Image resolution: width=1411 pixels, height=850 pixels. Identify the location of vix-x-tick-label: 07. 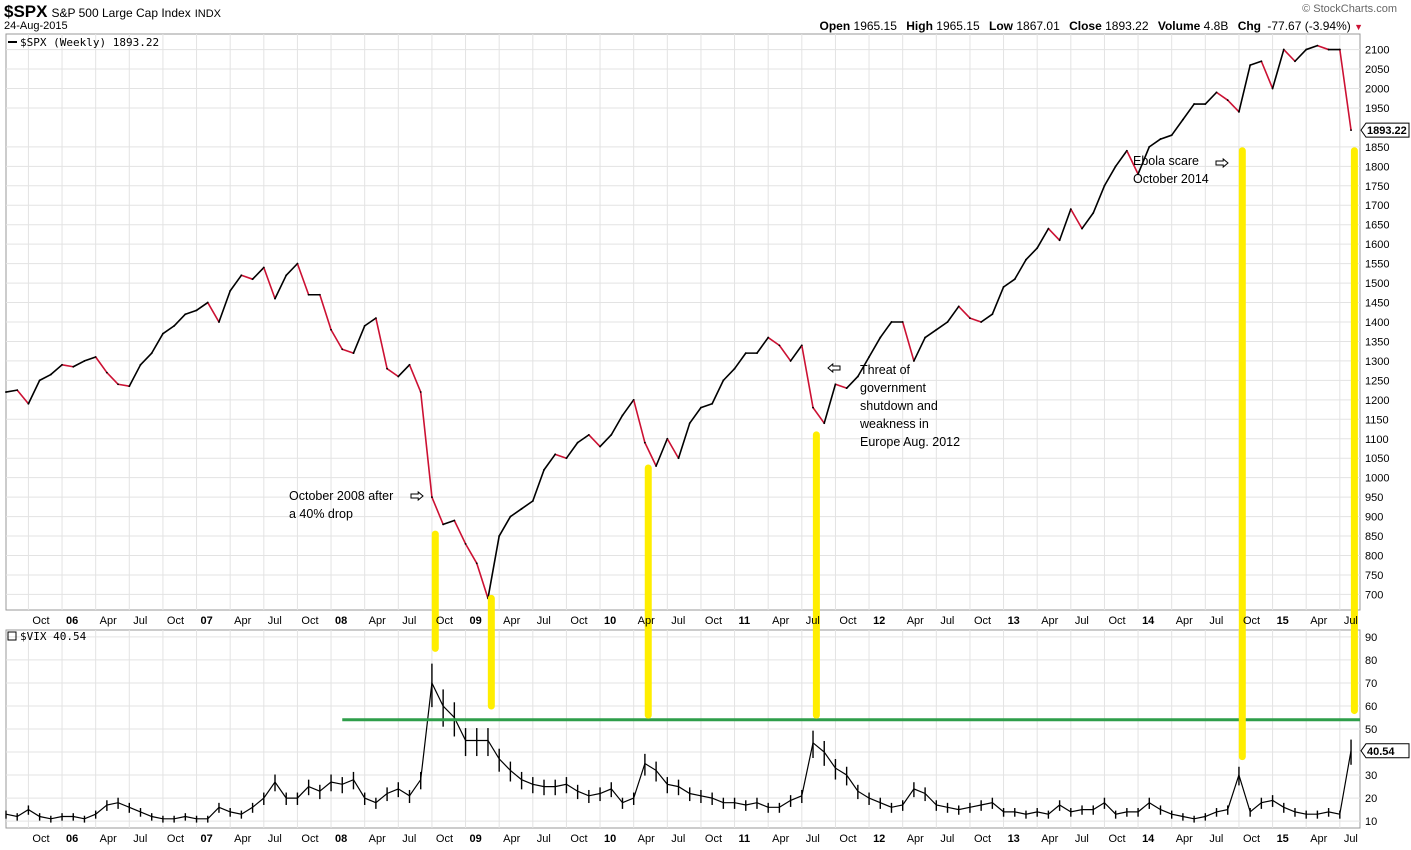
(207, 839).